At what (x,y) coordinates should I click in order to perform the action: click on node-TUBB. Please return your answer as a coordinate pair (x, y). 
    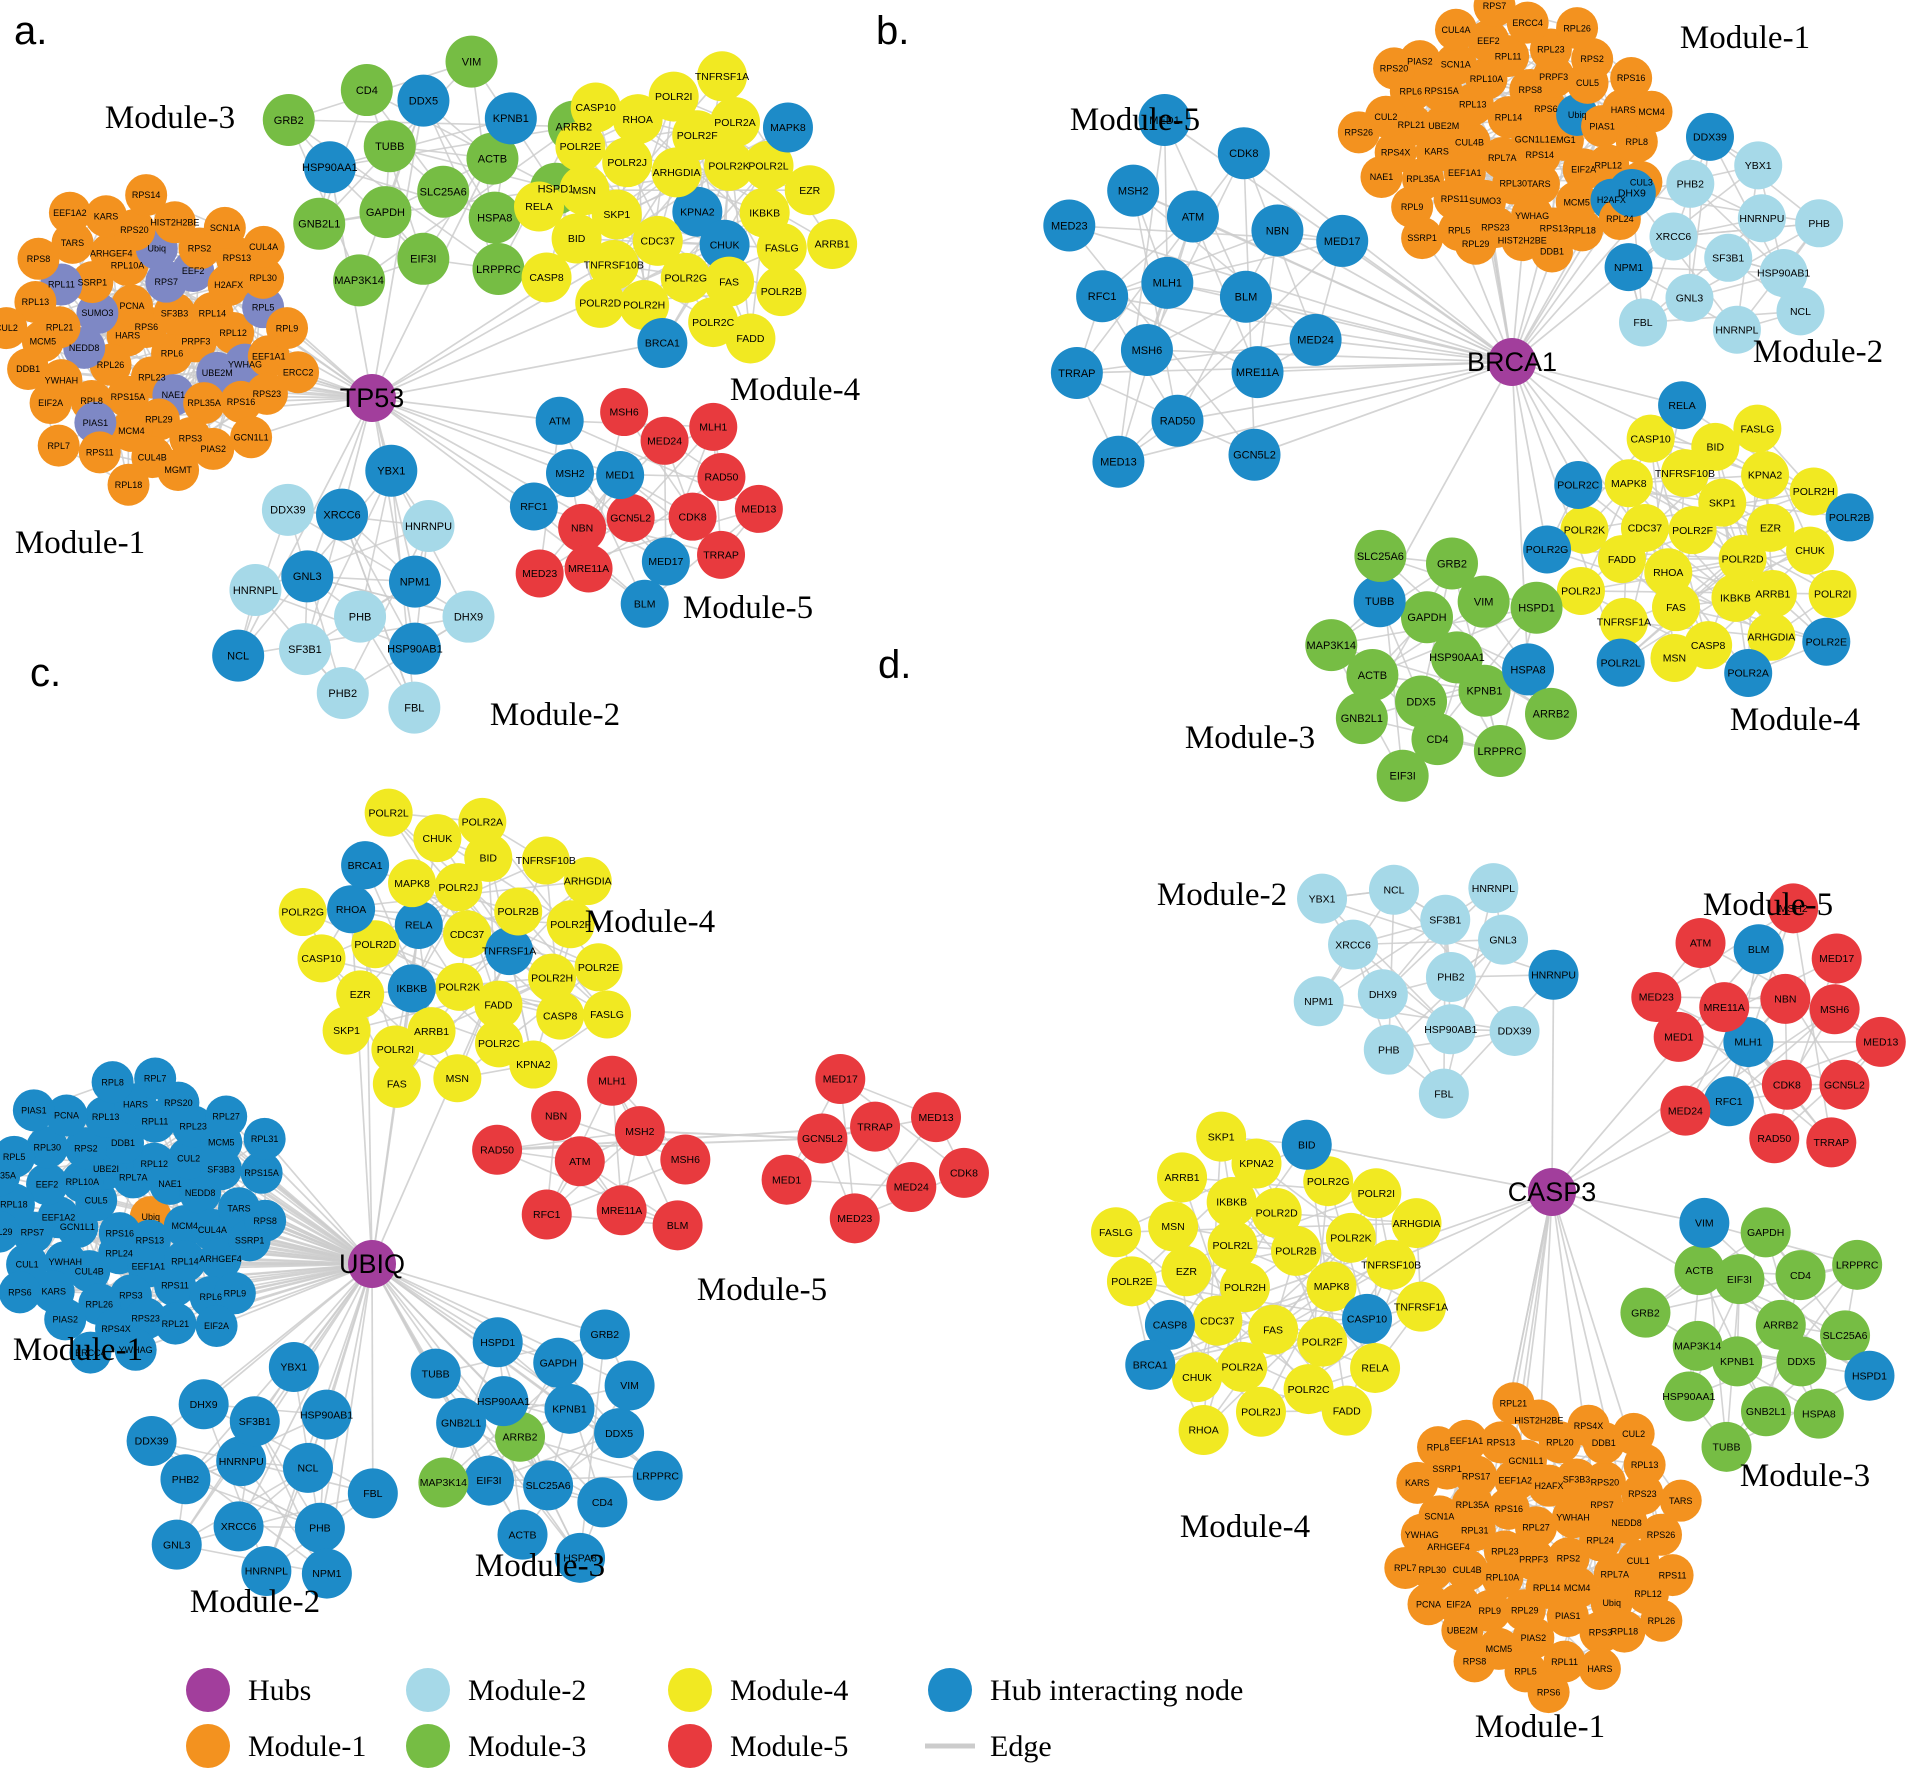
    Looking at the image, I should click on (1726, 1446).